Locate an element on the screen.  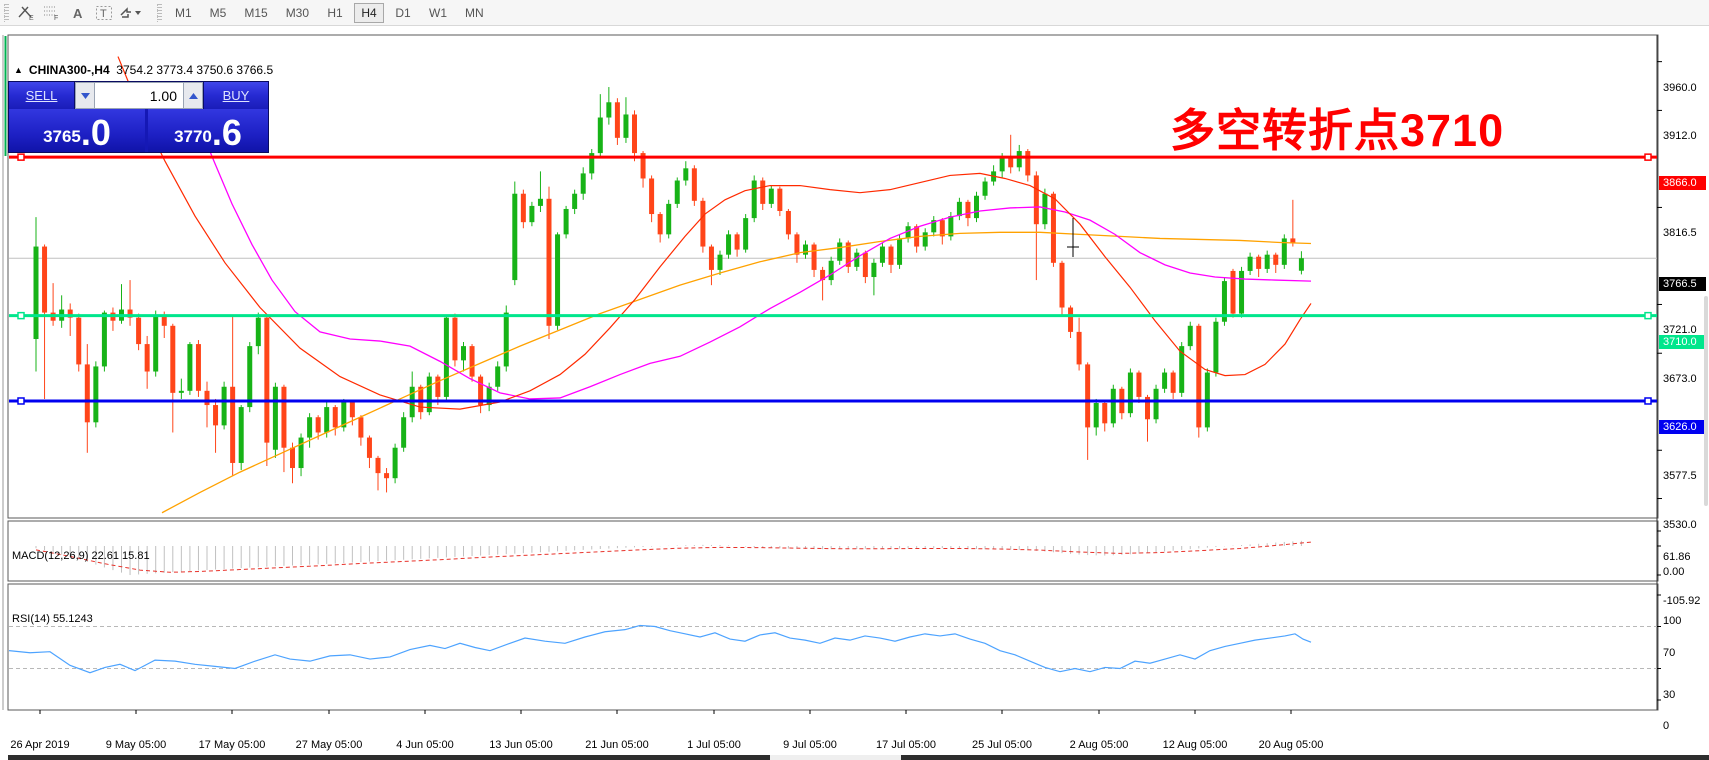
date-tick-label: 2 Aug 05:00 is located at coordinates (1099, 745).